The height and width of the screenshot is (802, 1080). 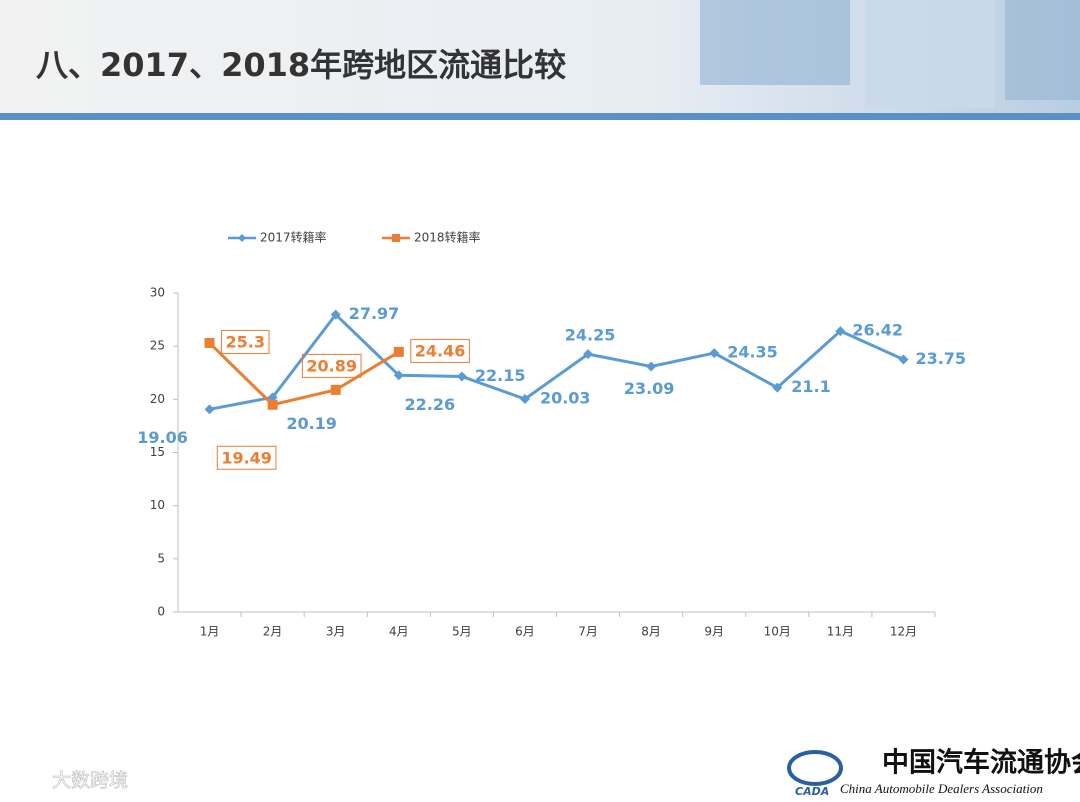 I want to click on legend-label: 2018转籍率, so click(x=447, y=237).